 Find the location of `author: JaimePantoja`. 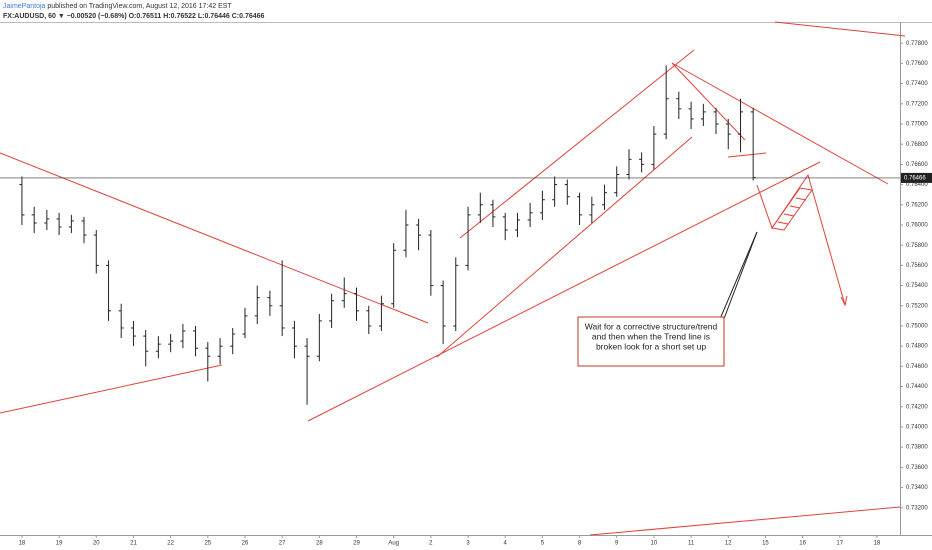

author: JaimePantoja is located at coordinates (24, 6).